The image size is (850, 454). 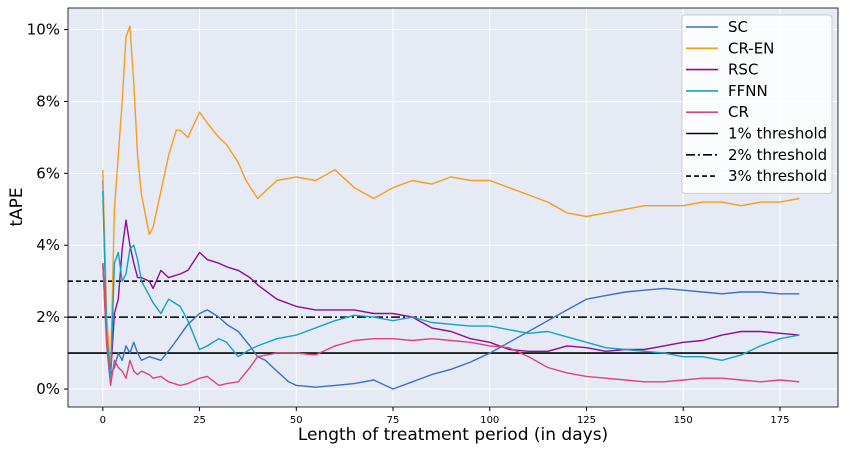 What do you see at coordinates (777, 176) in the screenshot?
I see `legend-label: 3% threshold` at bounding box center [777, 176].